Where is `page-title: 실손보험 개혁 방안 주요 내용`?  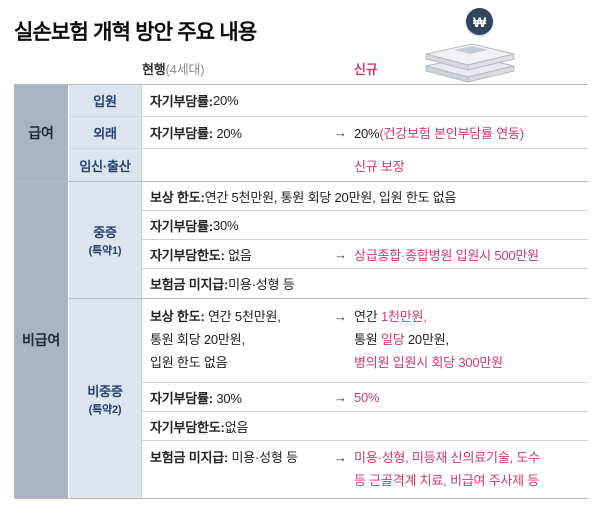
page-title: 실손보험 개혁 방안 주요 내용 is located at coordinates (135, 32).